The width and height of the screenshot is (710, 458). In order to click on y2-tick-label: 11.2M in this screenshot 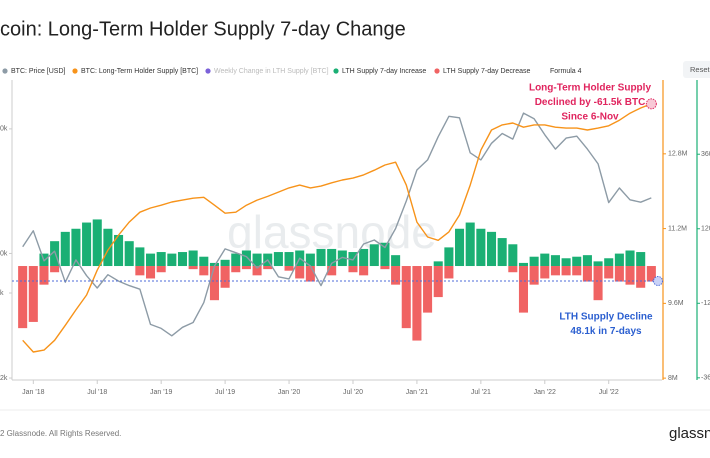, I will do `click(677, 228)`.